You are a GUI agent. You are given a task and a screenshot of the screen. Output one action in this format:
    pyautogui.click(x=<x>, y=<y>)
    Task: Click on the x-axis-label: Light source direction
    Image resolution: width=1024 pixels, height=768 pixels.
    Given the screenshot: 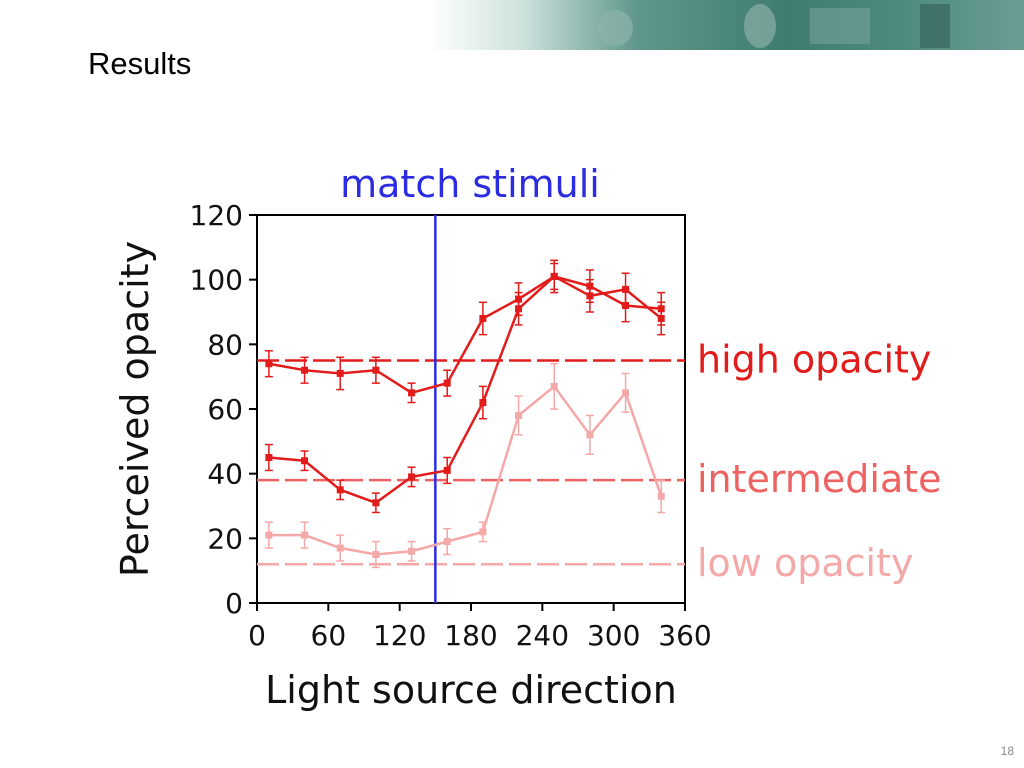 What is the action you would take?
    pyautogui.click(x=471, y=690)
    